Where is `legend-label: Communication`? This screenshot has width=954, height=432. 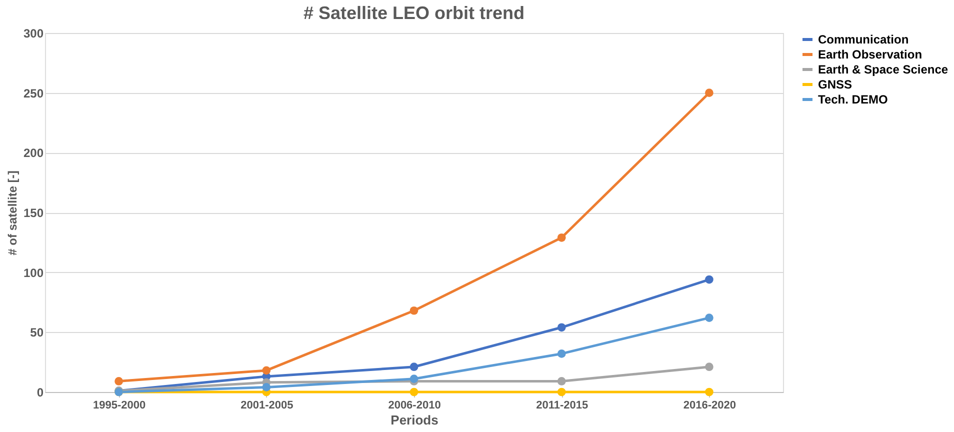
legend-label: Communication is located at coordinates (863, 39).